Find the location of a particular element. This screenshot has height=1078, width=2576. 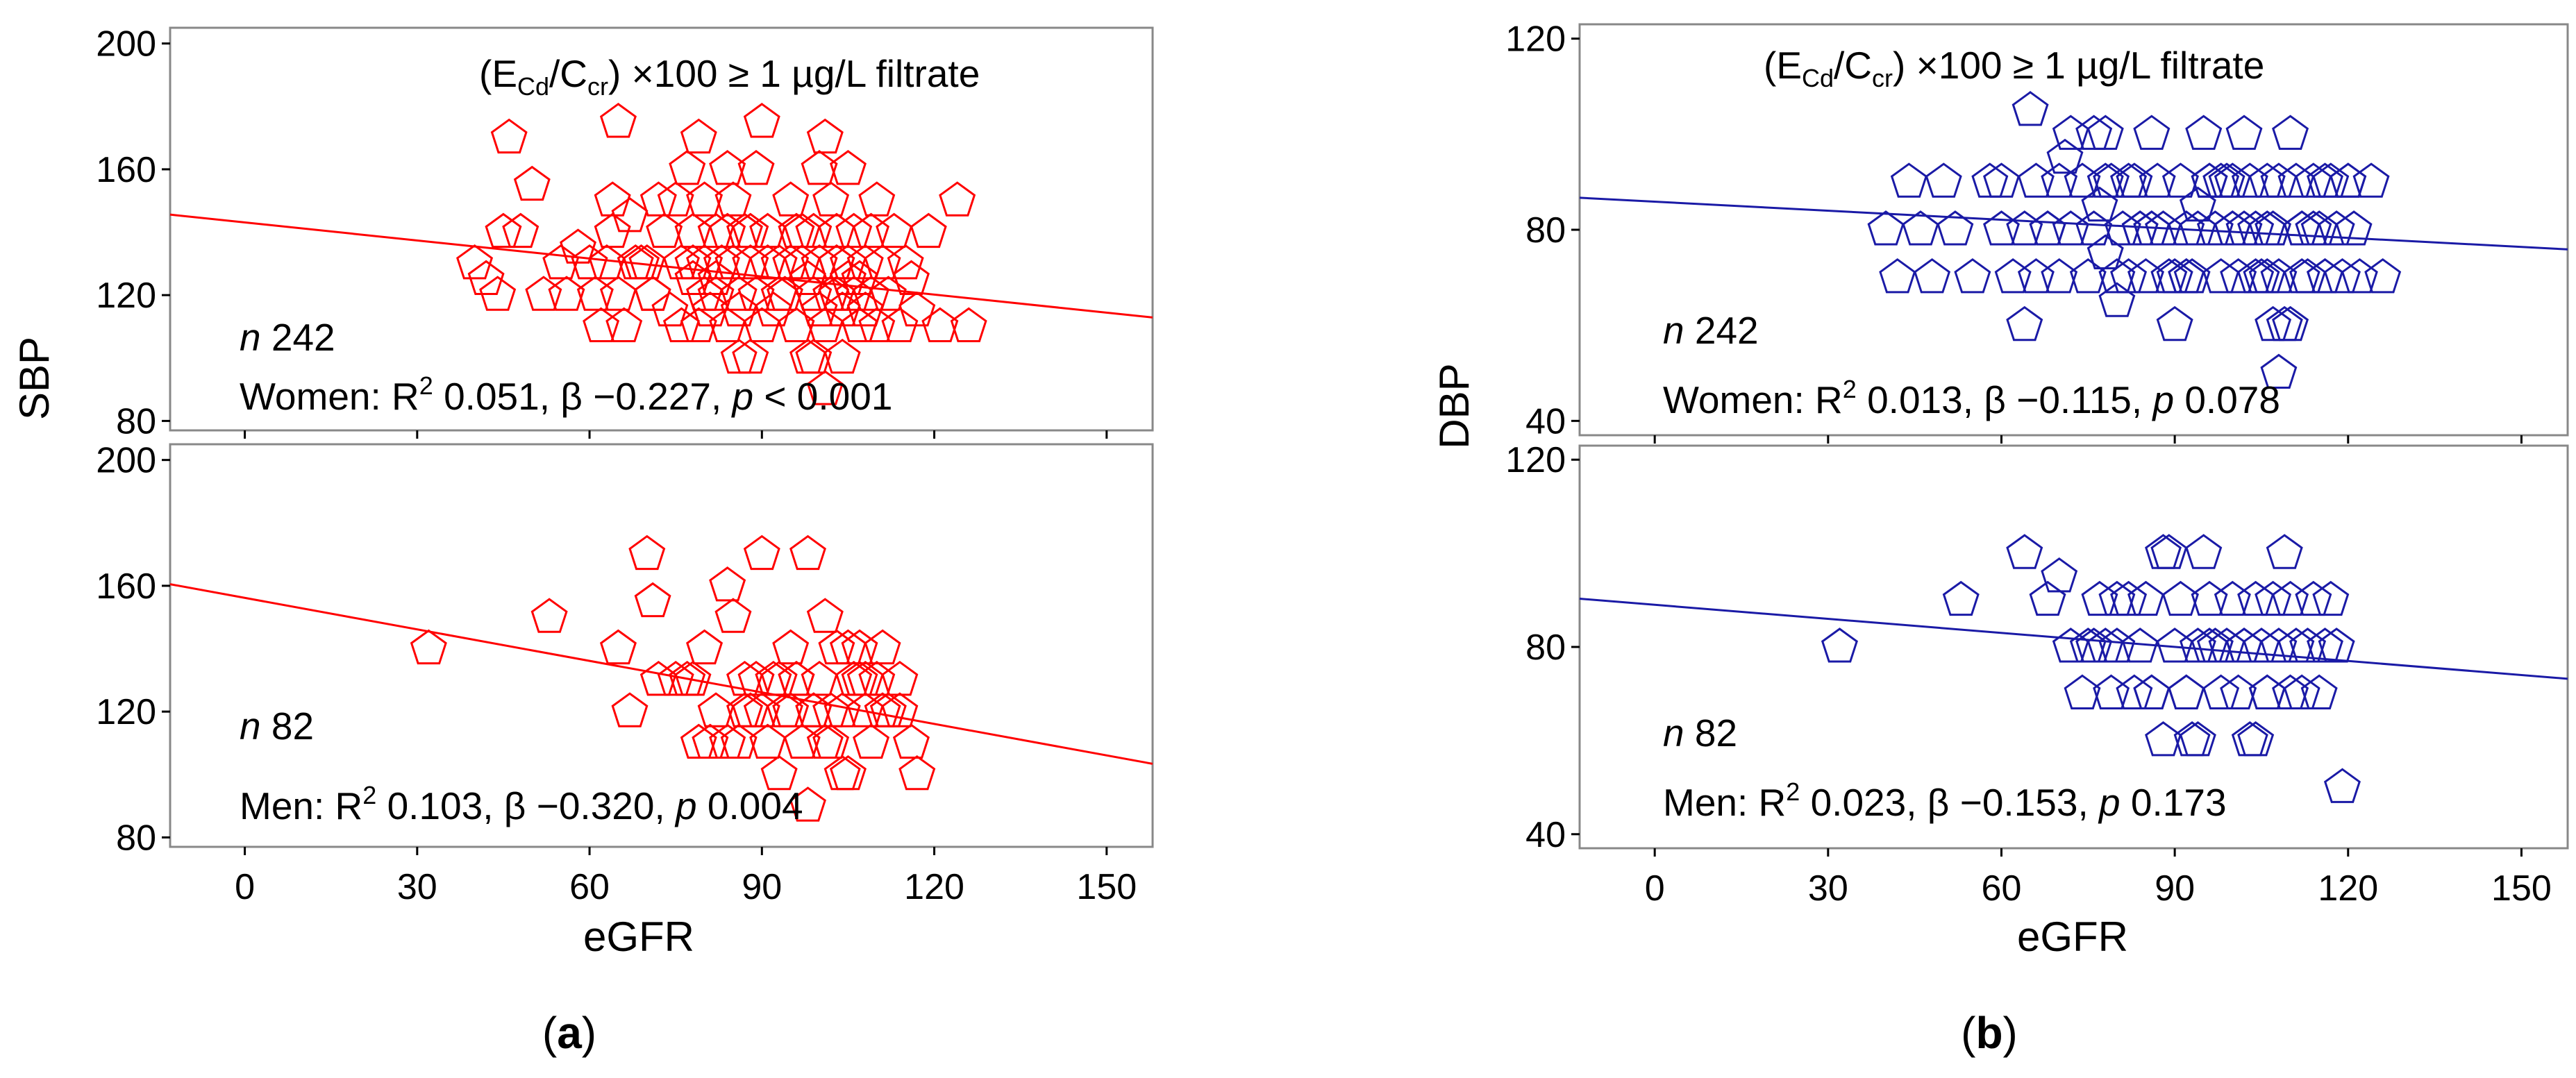

stats-label-b-men: Men: R2 0.023, β −0.153, p 0.173 is located at coordinates (1945, 801).